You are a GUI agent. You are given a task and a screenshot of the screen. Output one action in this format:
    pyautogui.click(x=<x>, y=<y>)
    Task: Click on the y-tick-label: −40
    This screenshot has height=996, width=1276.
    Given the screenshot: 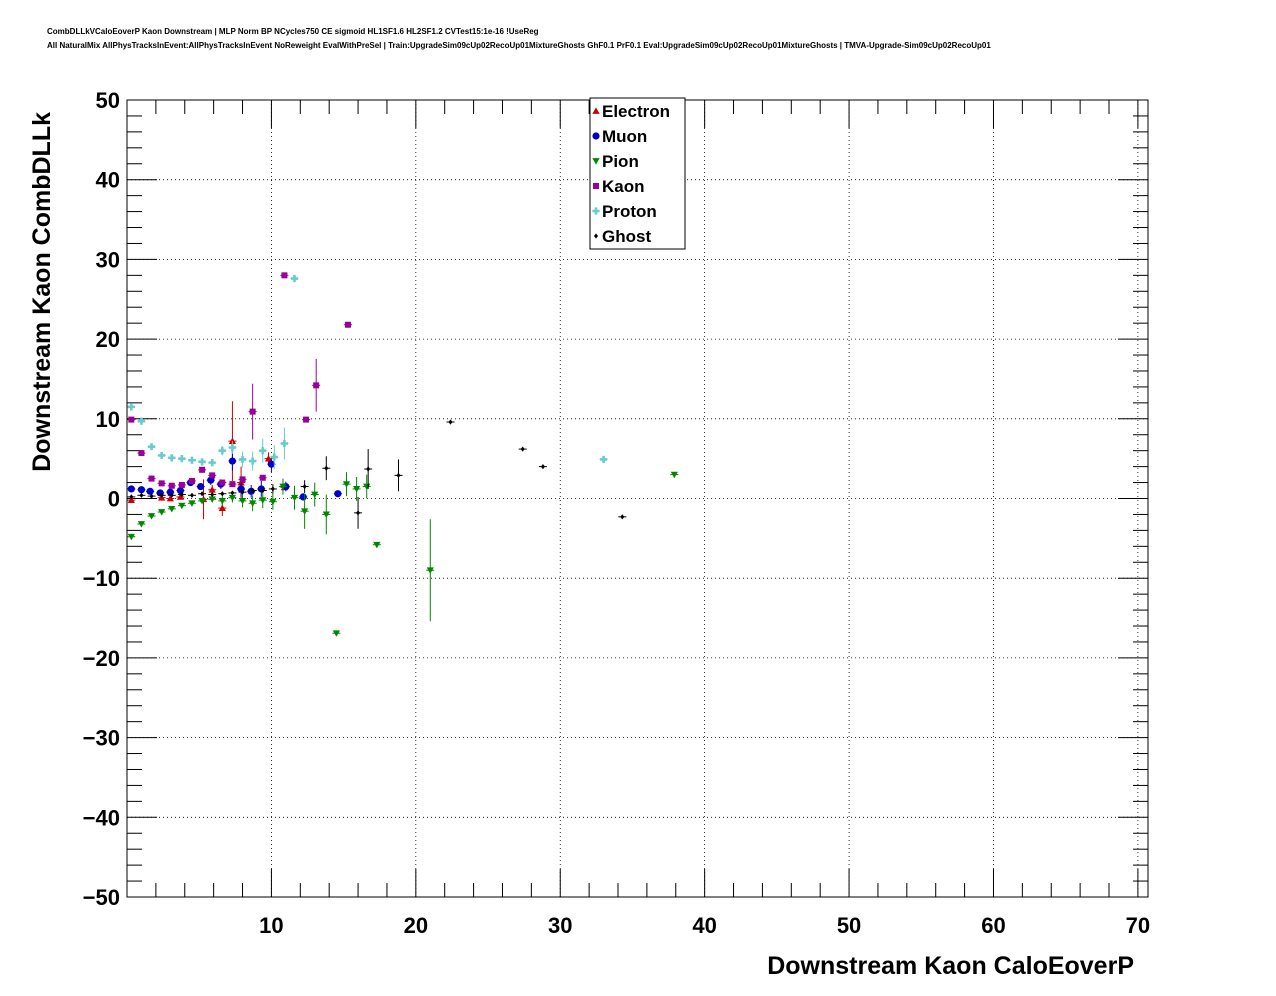 What is the action you would take?
    pyautogui.click(x=101, y=817)
    